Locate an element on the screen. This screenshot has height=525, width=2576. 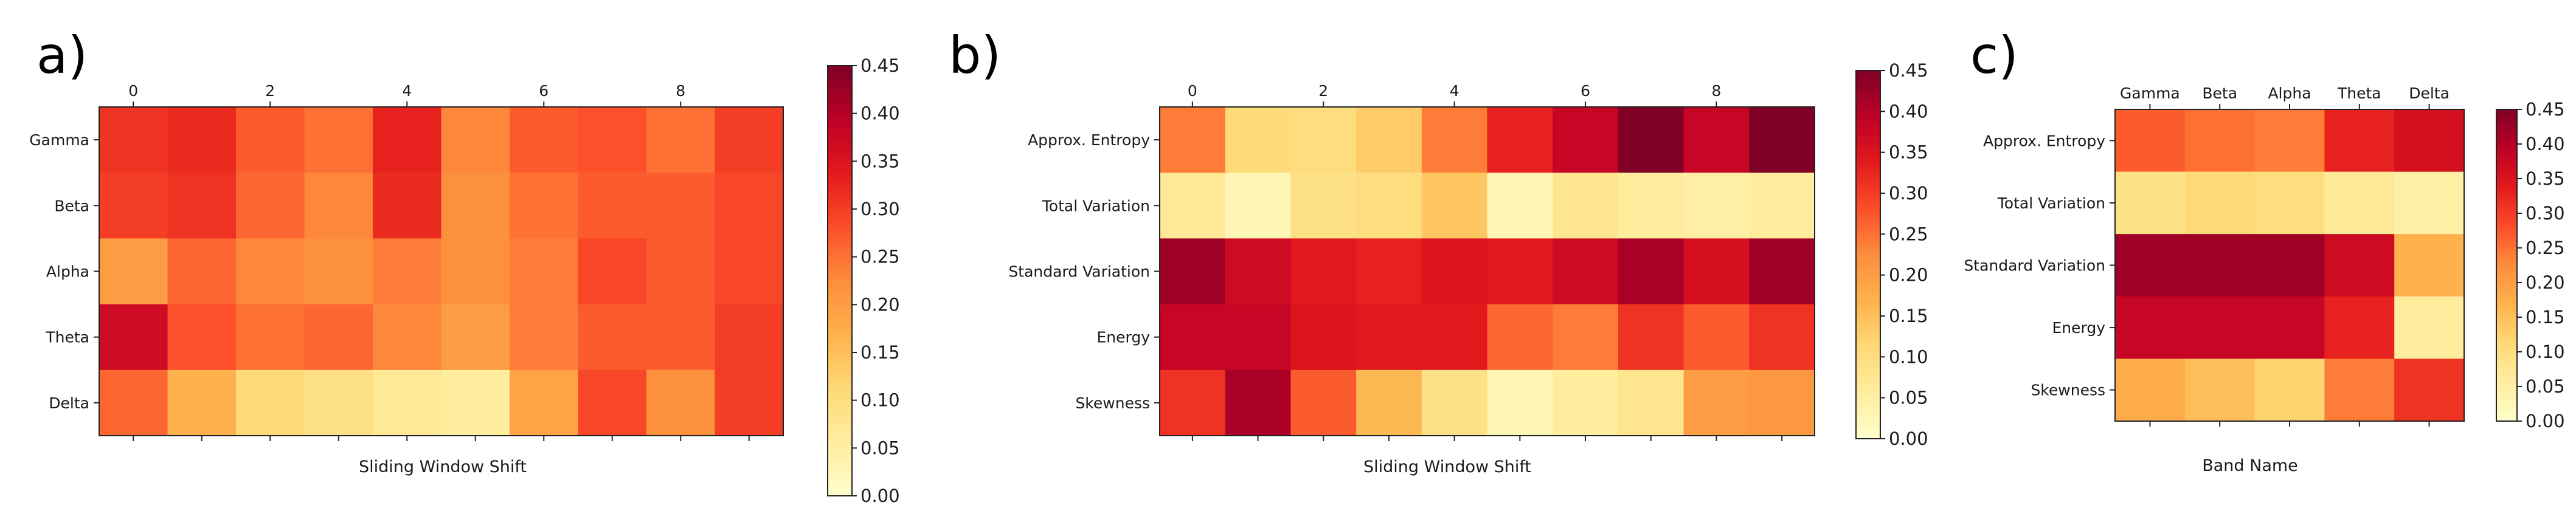
y-tick-label: Delta is located at coordinates (69, 403).